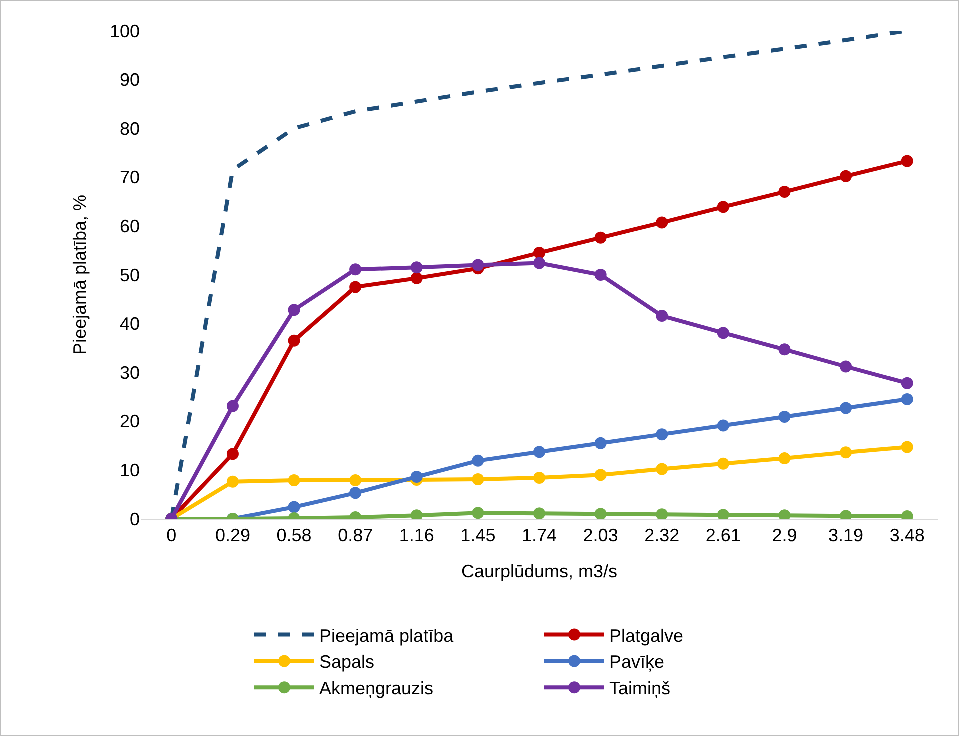  Describe the element at coordinates (125, 31) in the screenshot. I see `y-tick-label: 100` at that location.